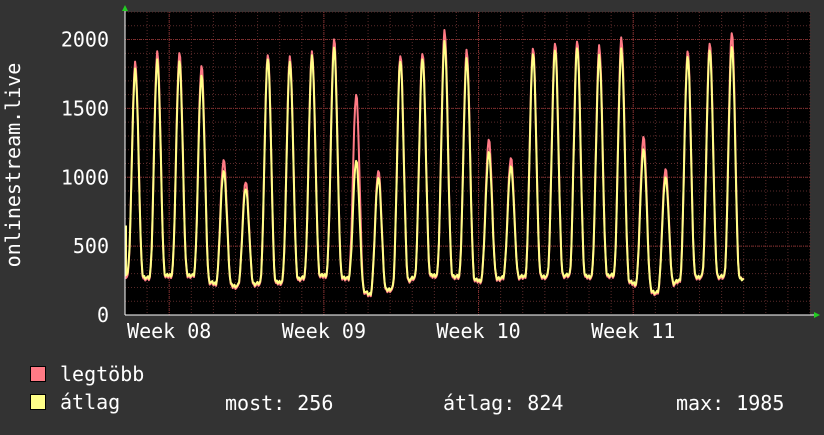 This screenshot has height=435, width=824. I want to click on x-axis-arrow, so click(817, 315).